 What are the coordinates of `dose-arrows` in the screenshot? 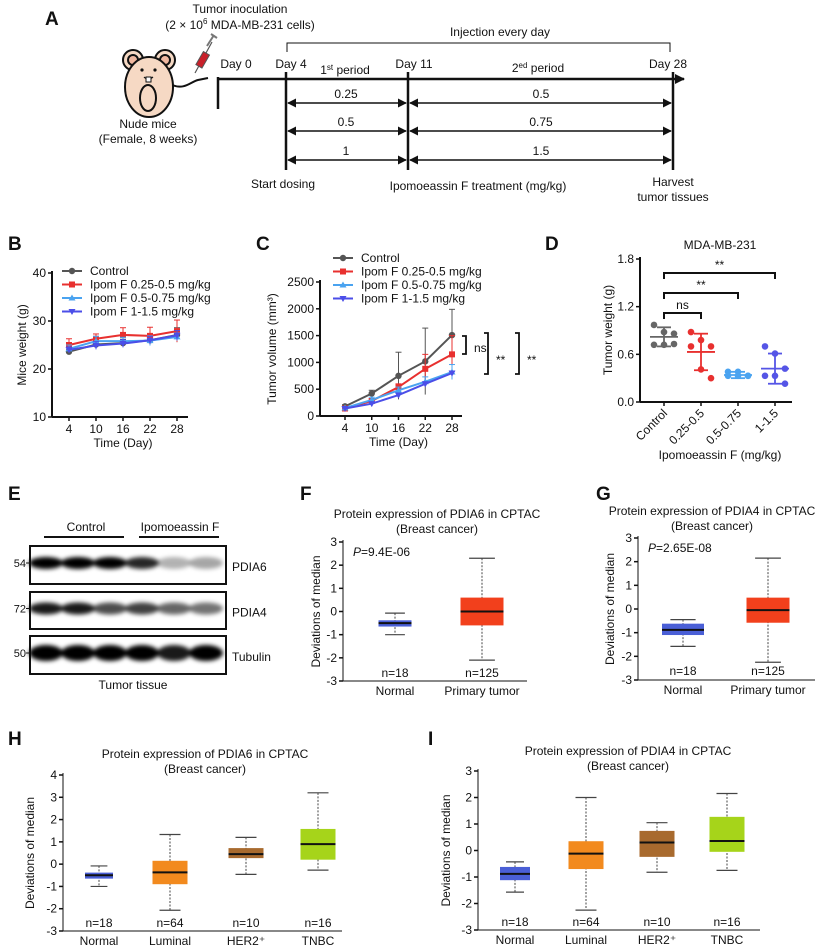 It's located at (479, 131).